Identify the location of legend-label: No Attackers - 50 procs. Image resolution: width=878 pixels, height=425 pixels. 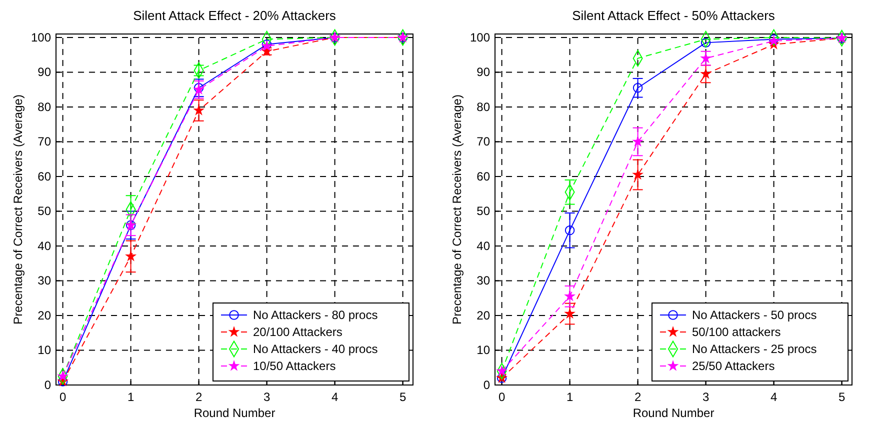
(754, 315).